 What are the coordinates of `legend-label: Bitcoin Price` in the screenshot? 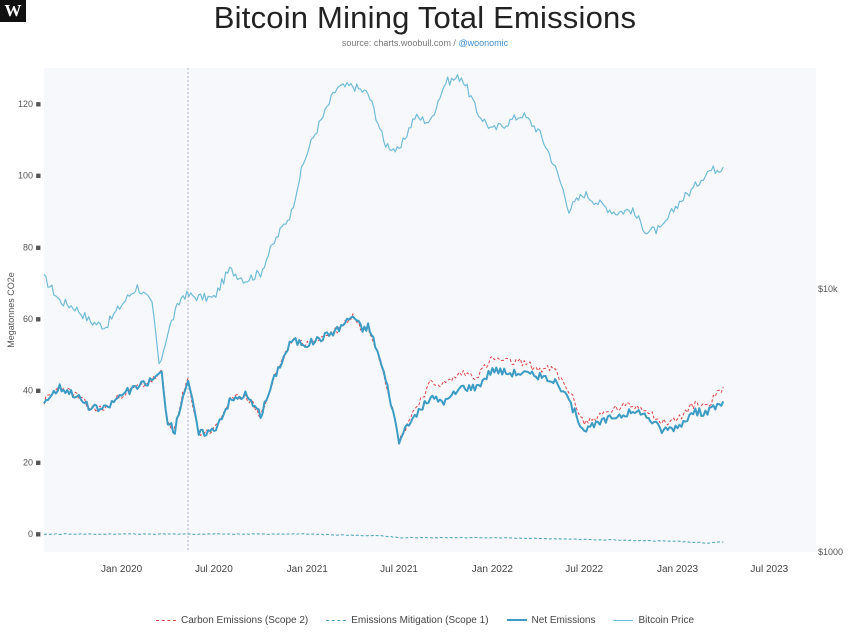 It's located at (666, 620).